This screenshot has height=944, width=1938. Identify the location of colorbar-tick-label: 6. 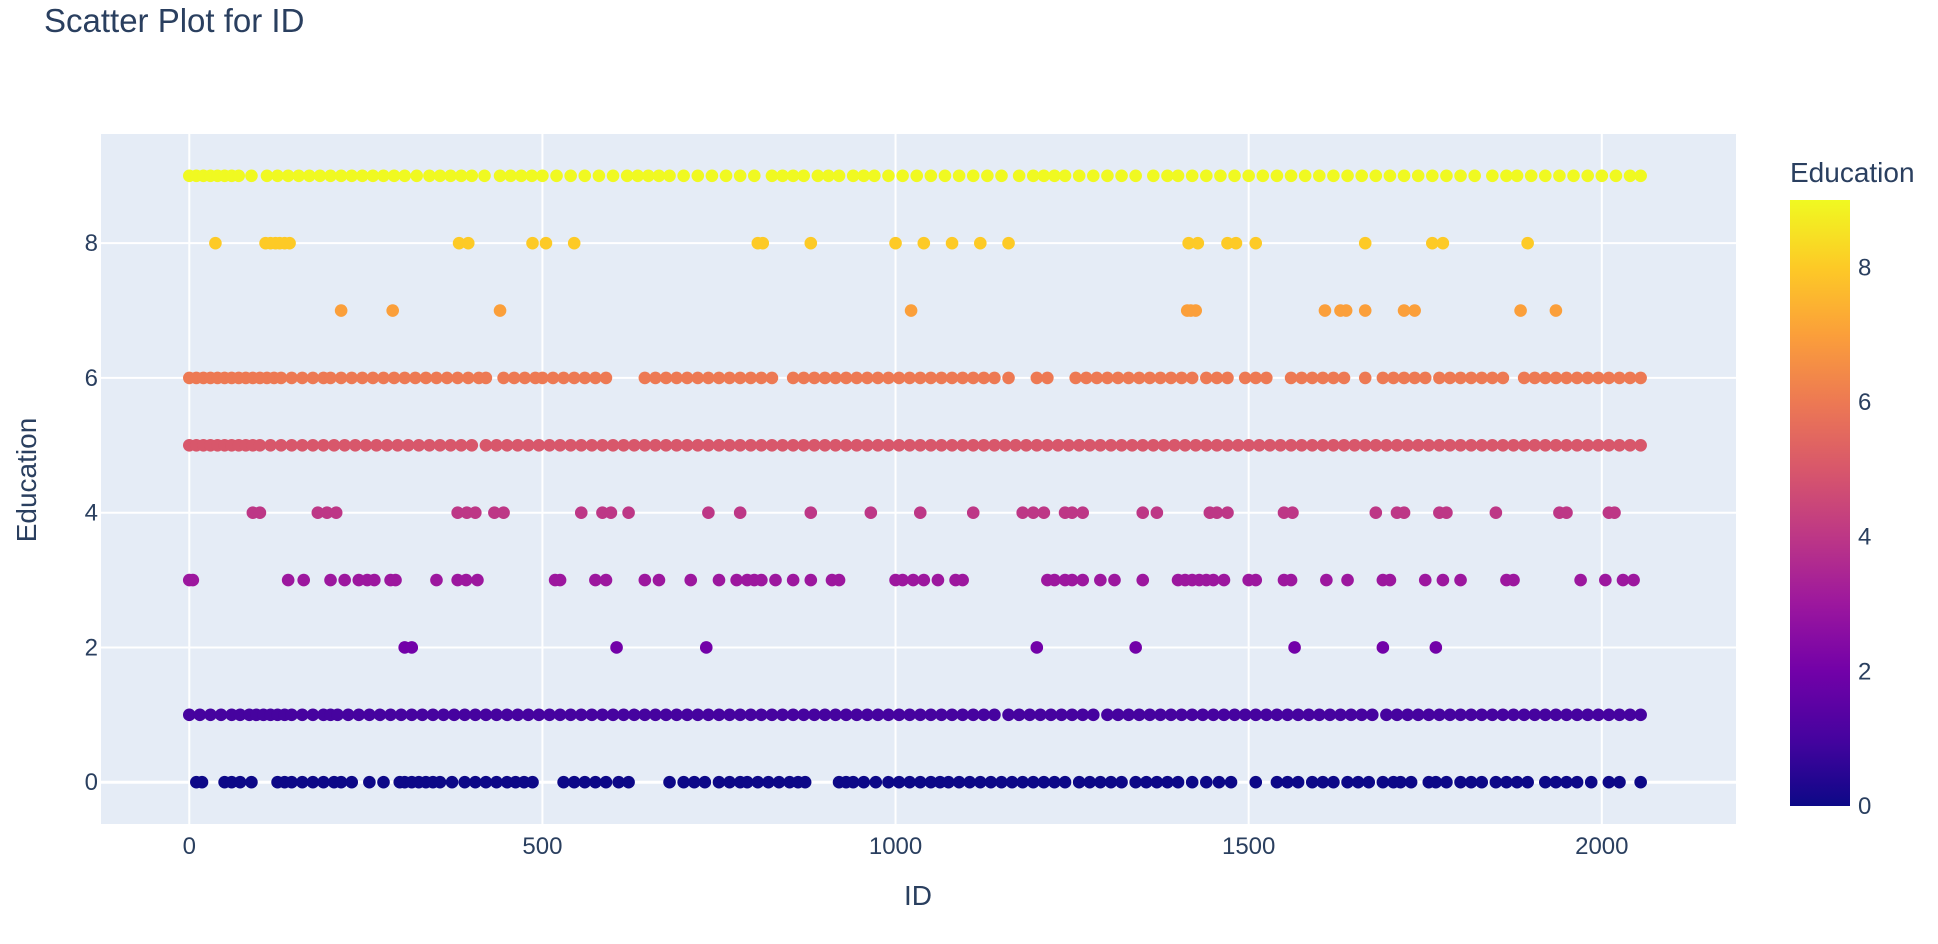
(1864, 402).